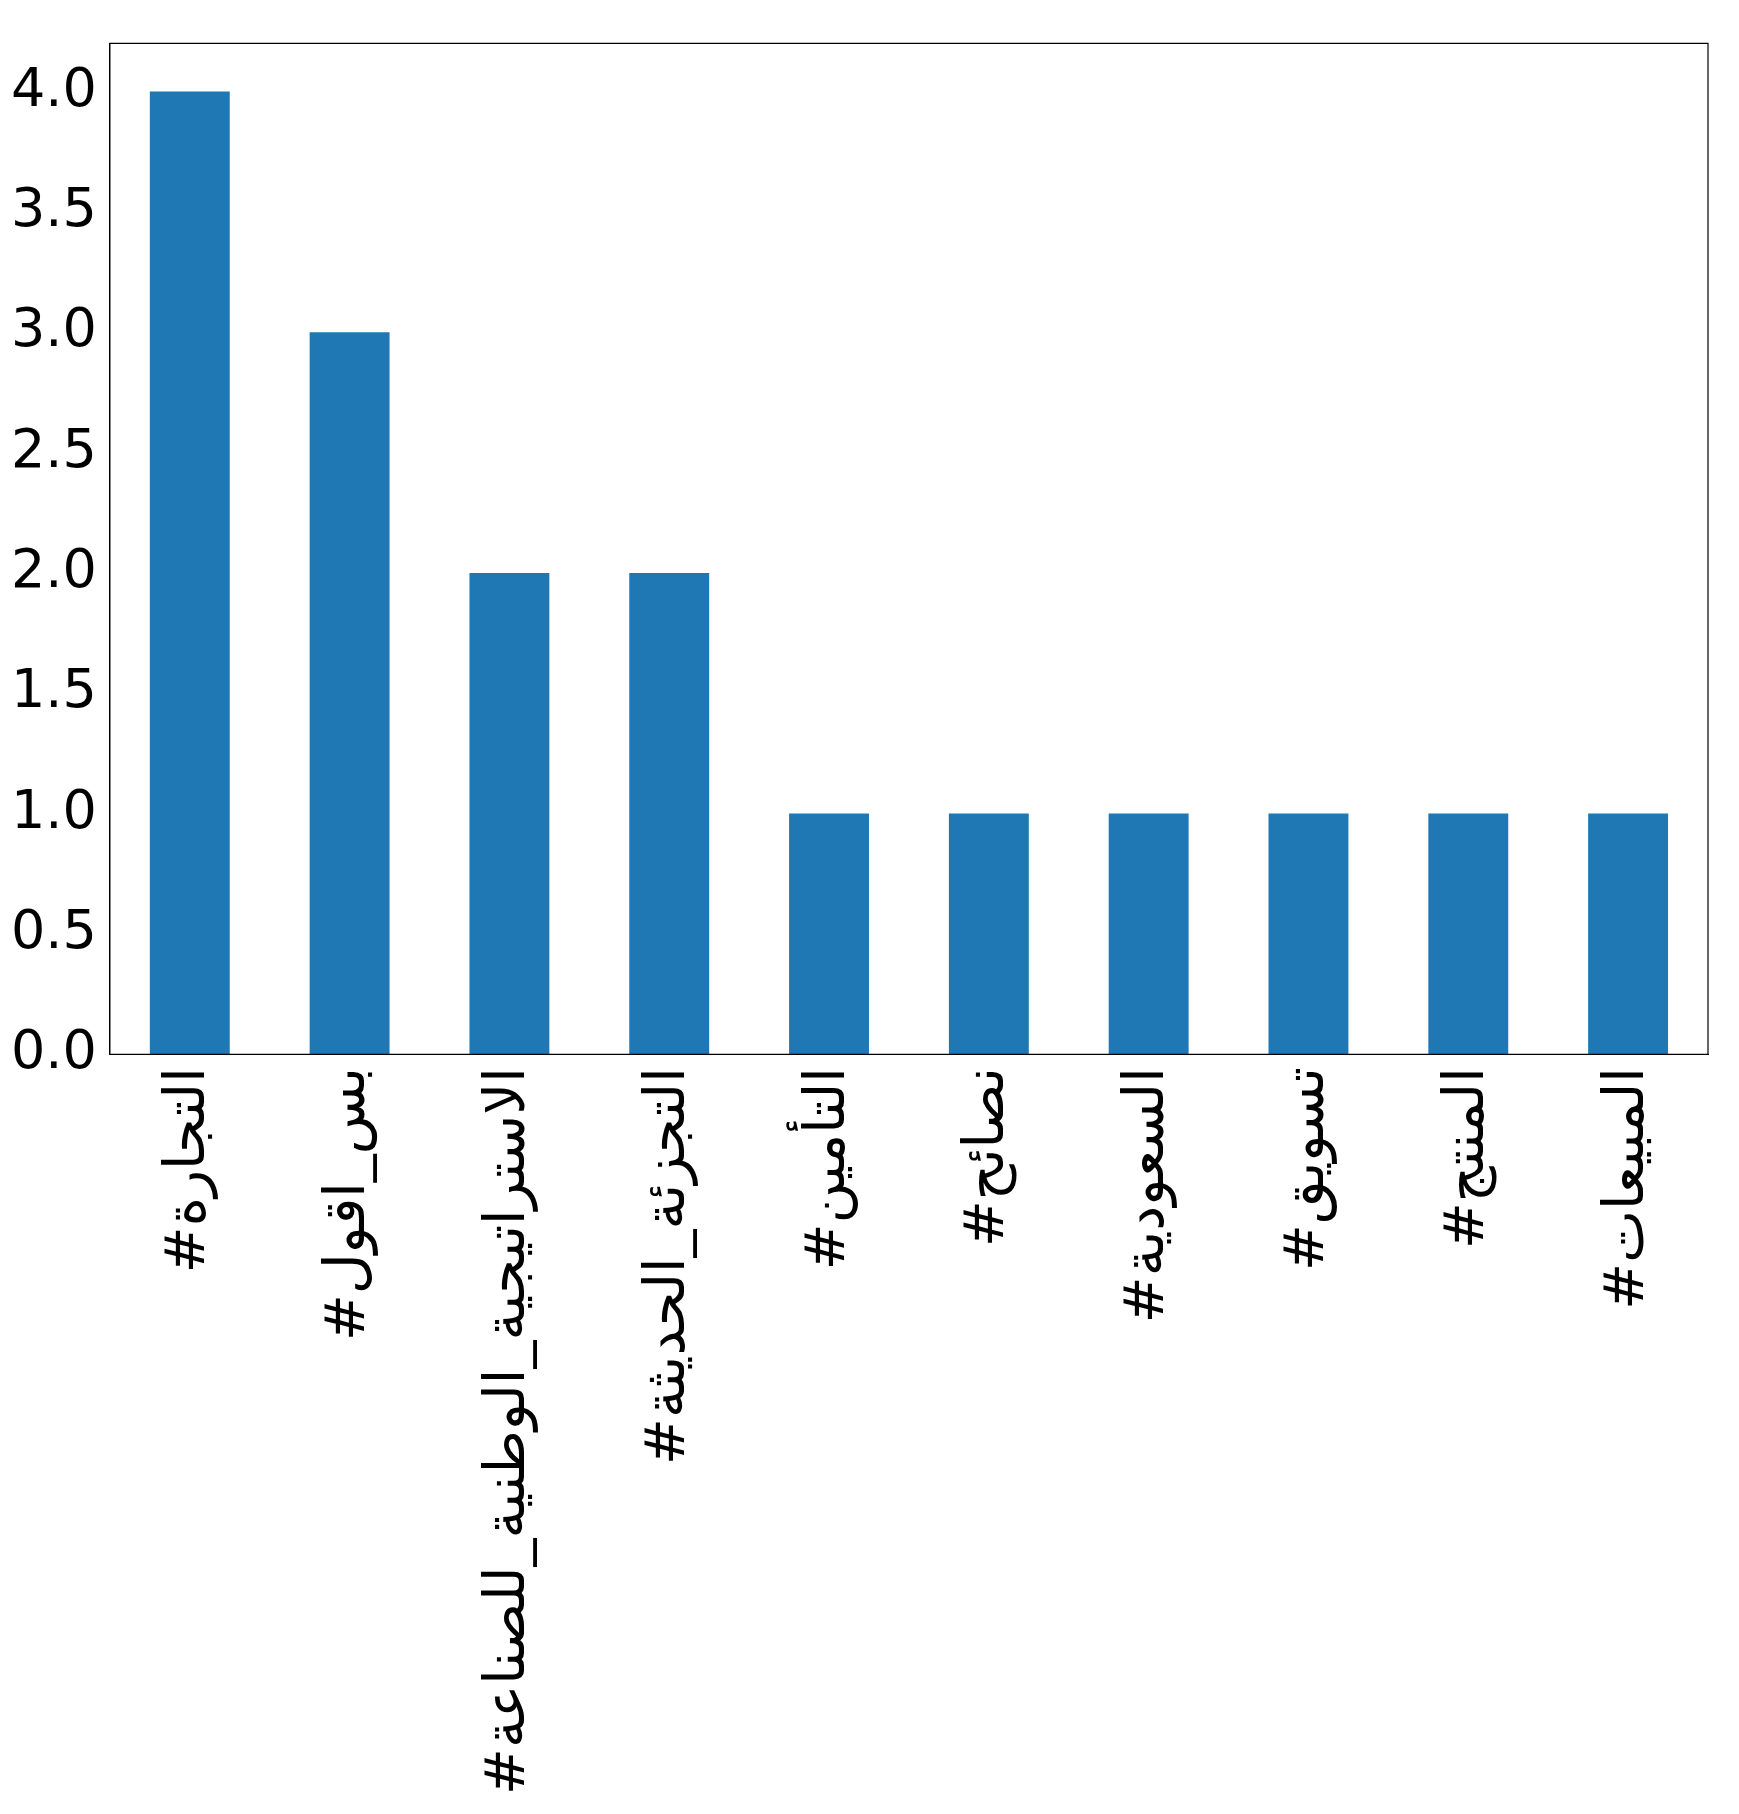  I want to click on x-tick-label: #السعودية, so click(1144, 1195).